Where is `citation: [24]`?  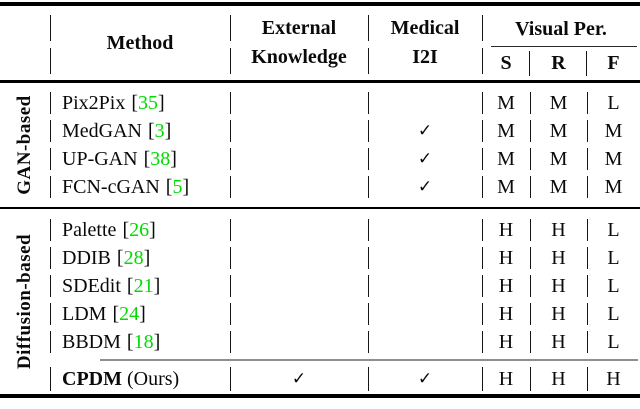
citation: [24] is located at coordinates (128, 314).